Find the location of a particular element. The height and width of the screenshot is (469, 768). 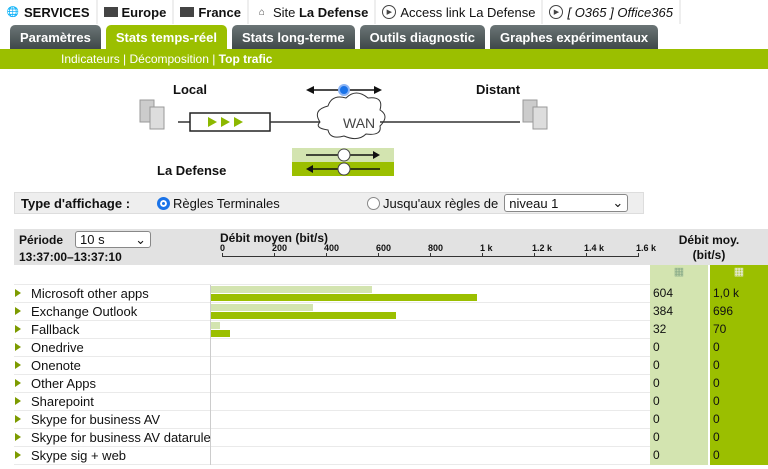

table-row: Fallback 32 70 is located at coordinates (391, 330).